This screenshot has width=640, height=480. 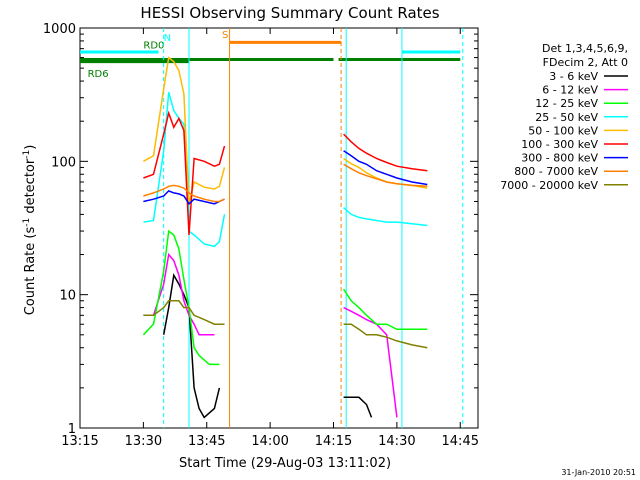 What do you see at coordinates (385, 336) in the screenshot?
I see `series-7000-20000-kev-line-b` at bounding box center [385, 336].